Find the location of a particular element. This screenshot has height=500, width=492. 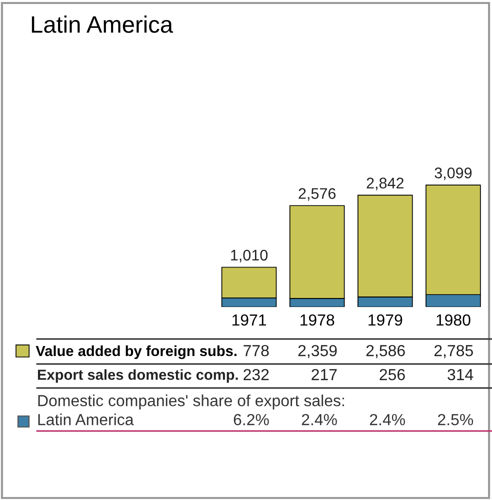

data-label: 2,586 is located at coordinates (385, 351).